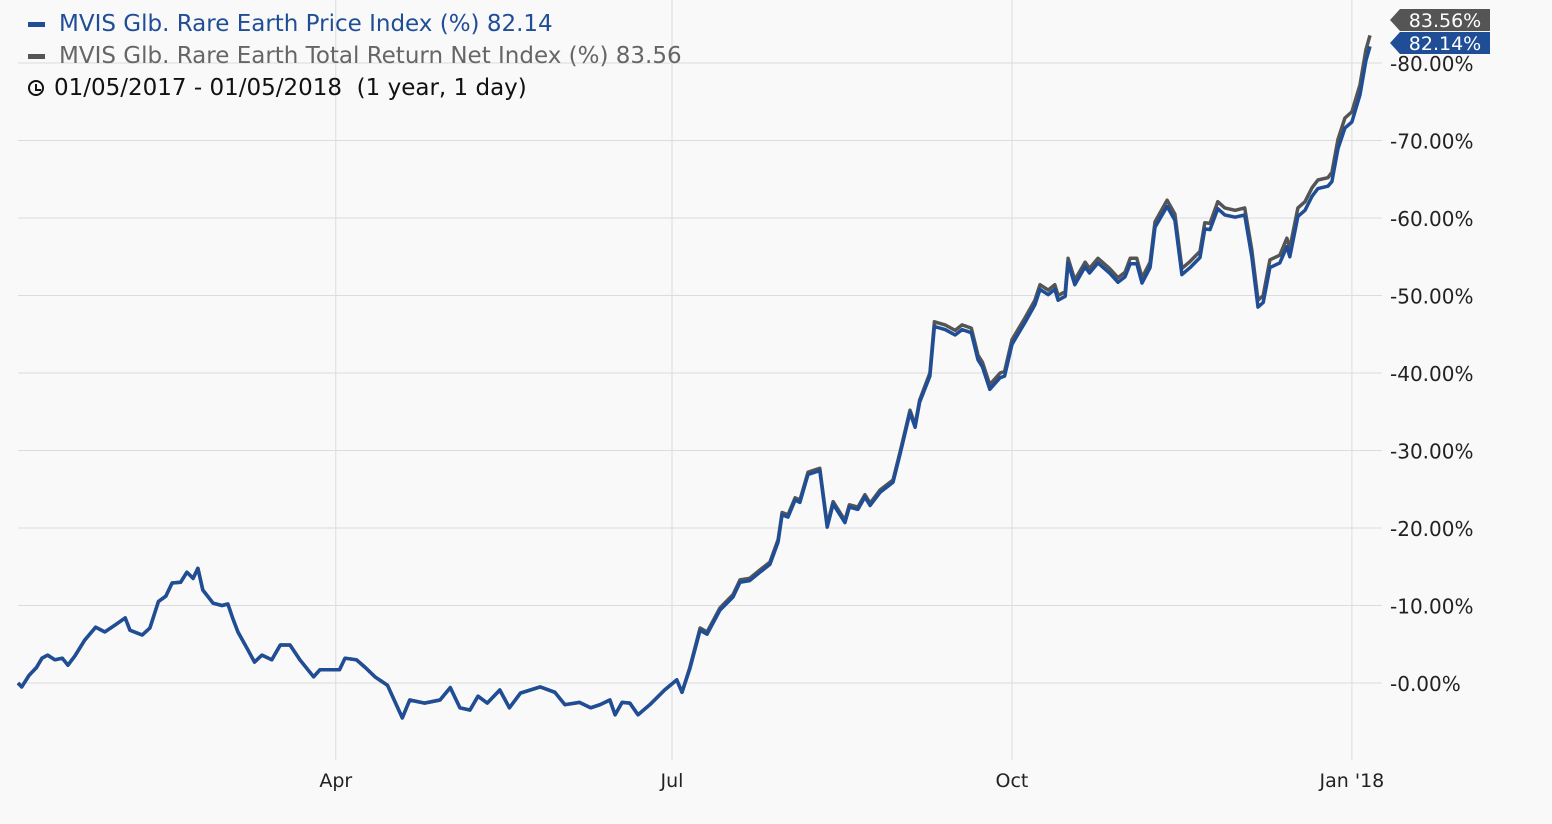 The height and width of the screenshot is (824, 1552). Describe the element at coordinates (1431, 219) in the screenshot. I see `y-tick-label: -60.00%` at that location.